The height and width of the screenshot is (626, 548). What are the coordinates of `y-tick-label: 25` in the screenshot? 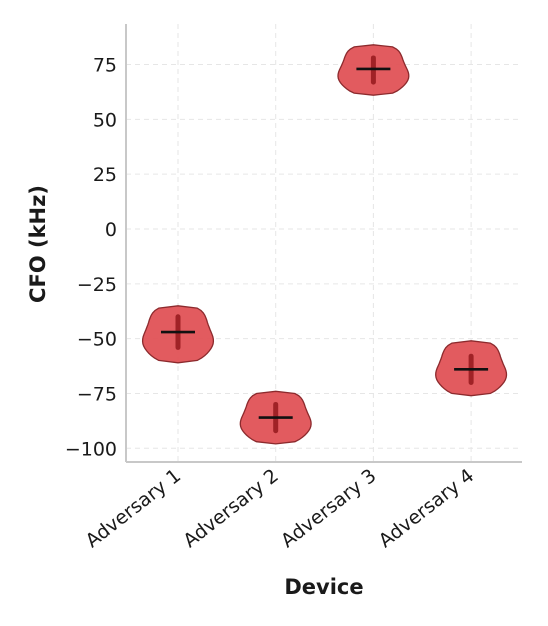 It's located at (105, 175).